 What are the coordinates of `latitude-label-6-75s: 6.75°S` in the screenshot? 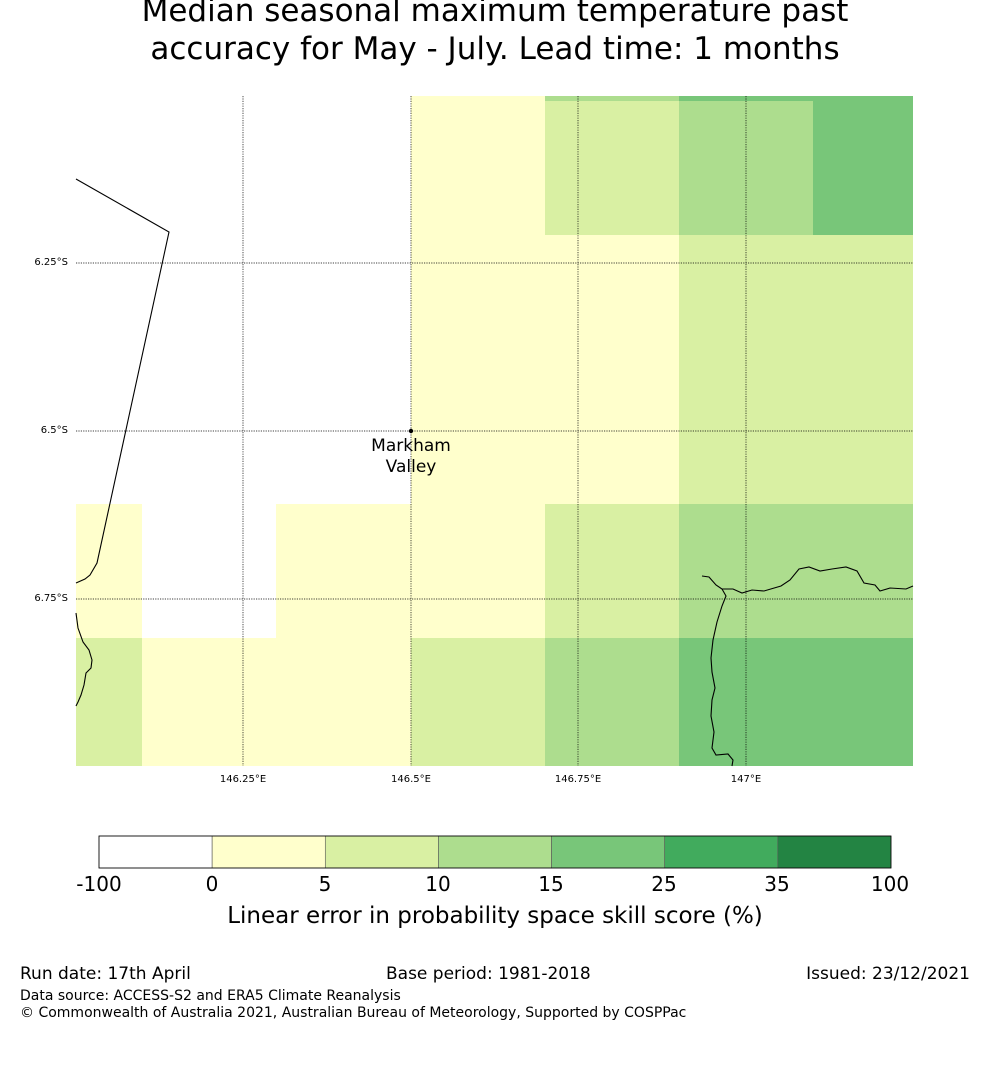 It's located at (51, 598).